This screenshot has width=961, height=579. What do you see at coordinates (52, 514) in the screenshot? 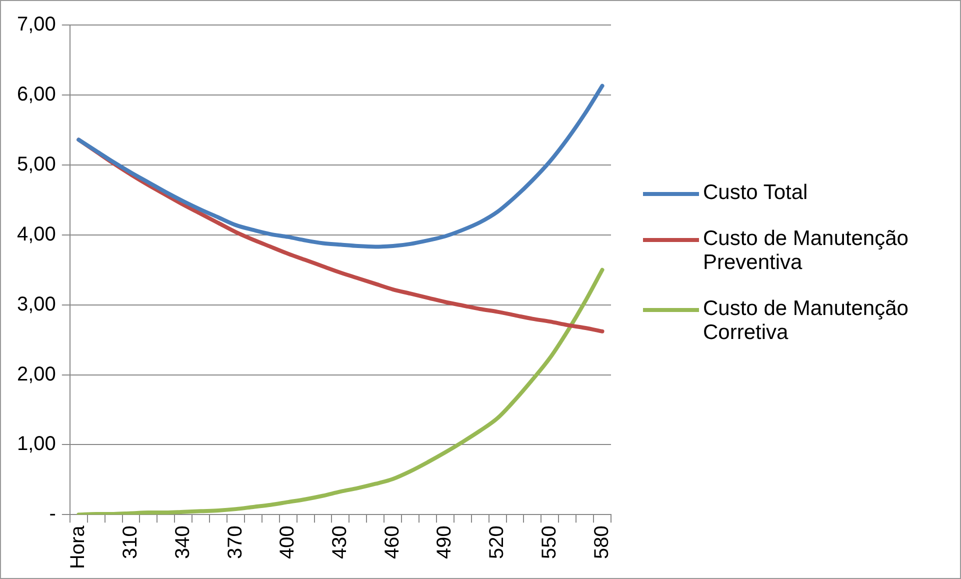
I see `y-tick-label: -` at bounding box center [52, 514].